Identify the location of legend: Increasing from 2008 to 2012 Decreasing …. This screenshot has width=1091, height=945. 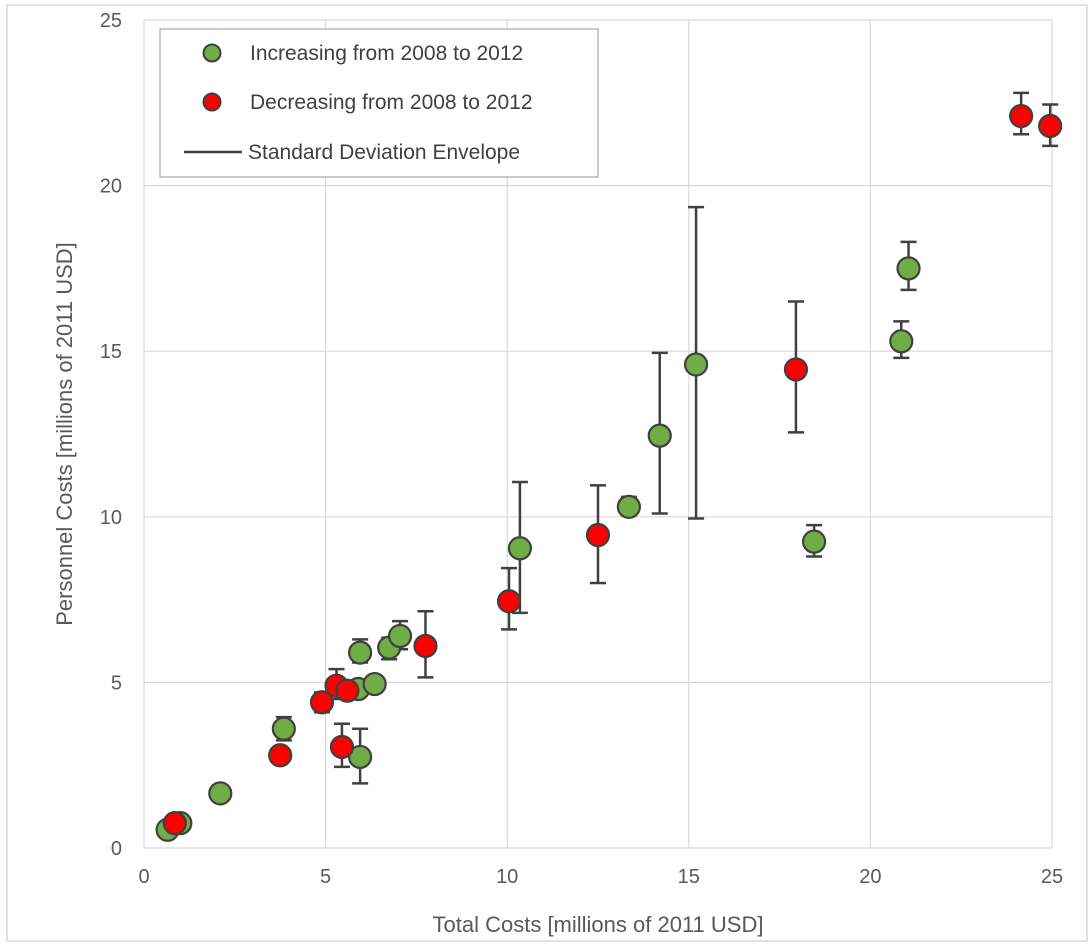
(379, 103).